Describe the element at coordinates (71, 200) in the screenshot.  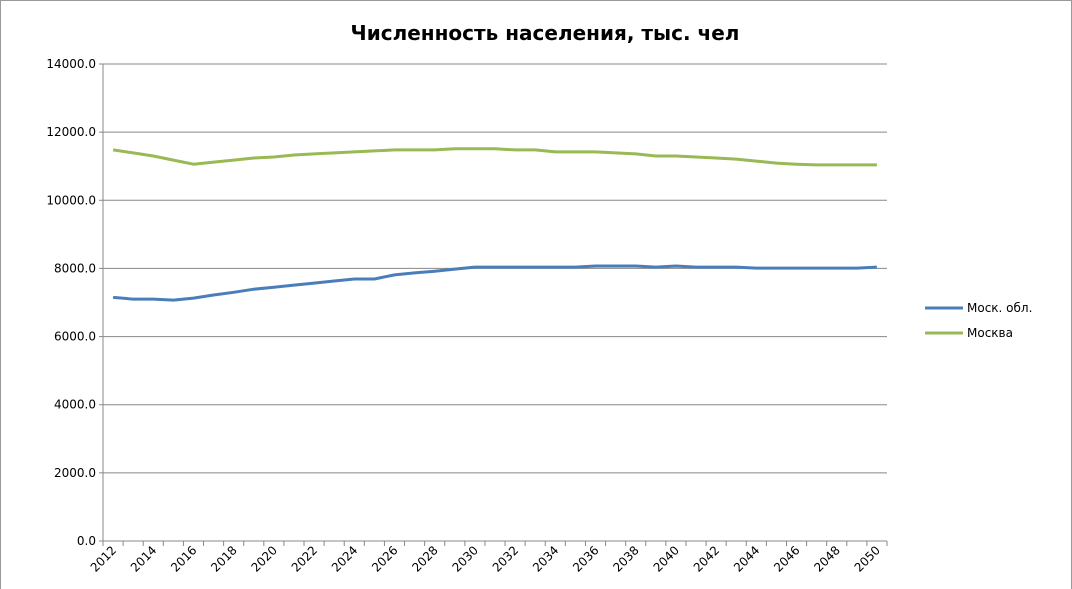
I see `y-tick-label: 10000.0` at that location.